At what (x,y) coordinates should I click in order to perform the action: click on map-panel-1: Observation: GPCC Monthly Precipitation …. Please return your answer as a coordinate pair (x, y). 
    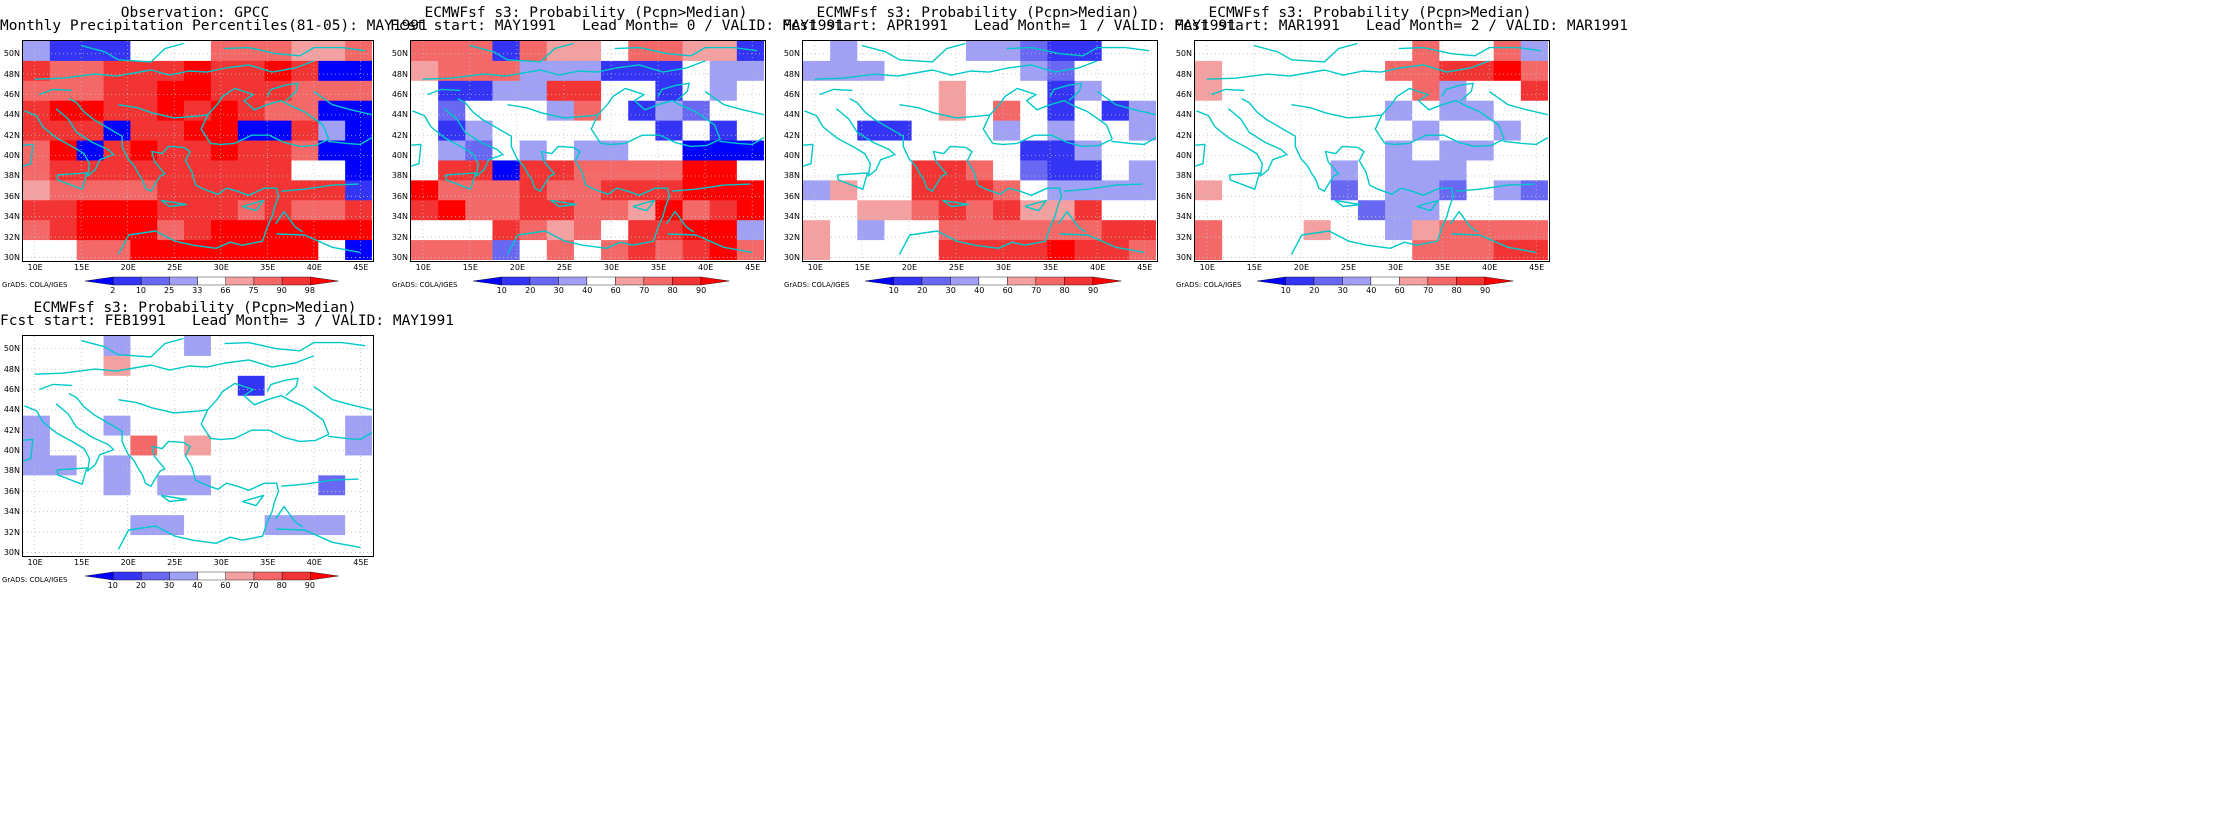
    Looking at the image, I should click on (214, 150).